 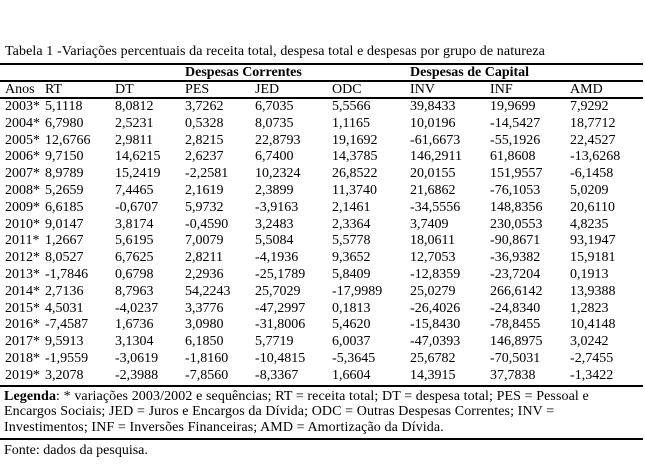 What do you see at coordinates (64, 224) in the screenshot?
I see `value-cell: 9,0147` at bounding box center [64, 224].